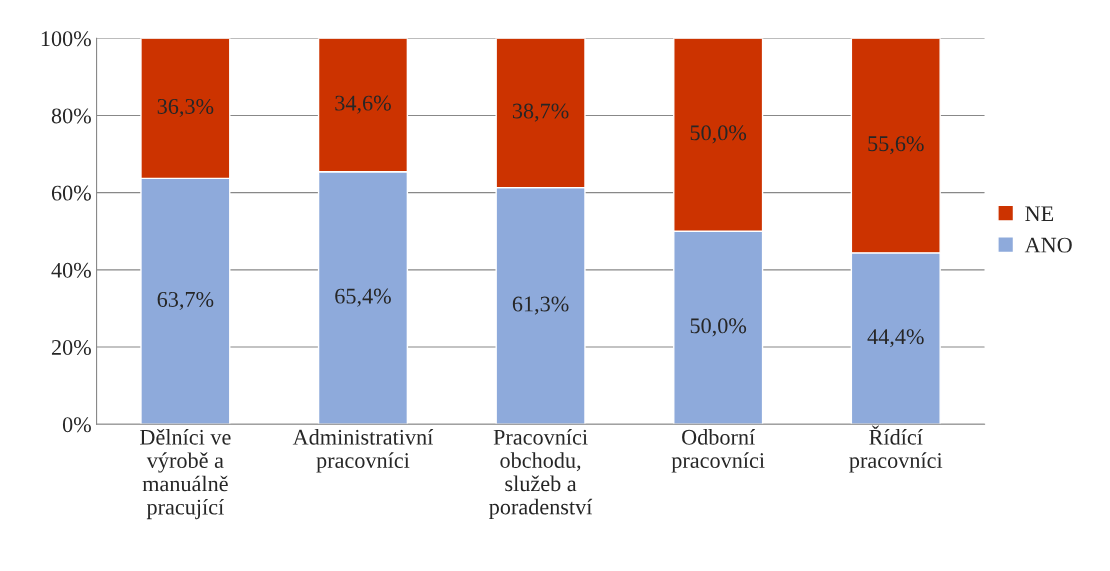  Describe the element at coordinates (363, 451) in the screenshot. I see `x-tick-label: Administrativní pracovníci` at that location.